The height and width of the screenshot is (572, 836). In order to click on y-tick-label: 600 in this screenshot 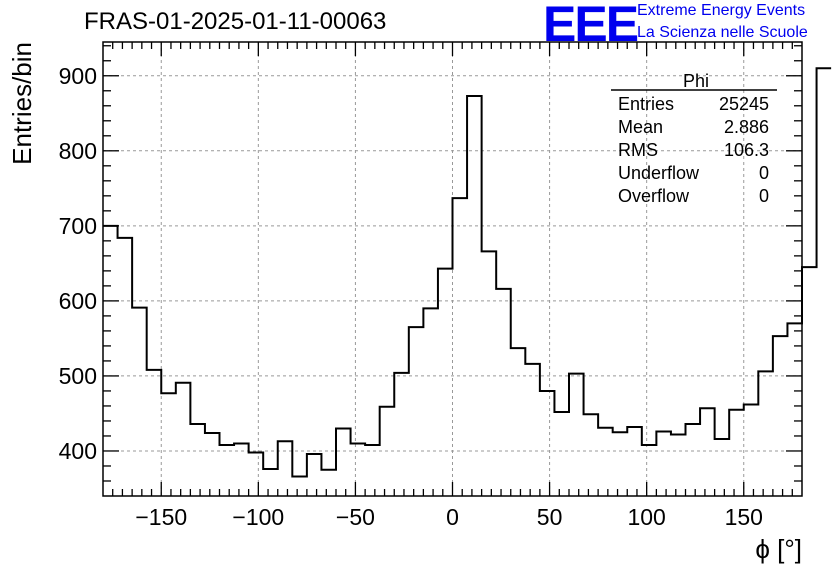, I will do `click(78, 301)`.